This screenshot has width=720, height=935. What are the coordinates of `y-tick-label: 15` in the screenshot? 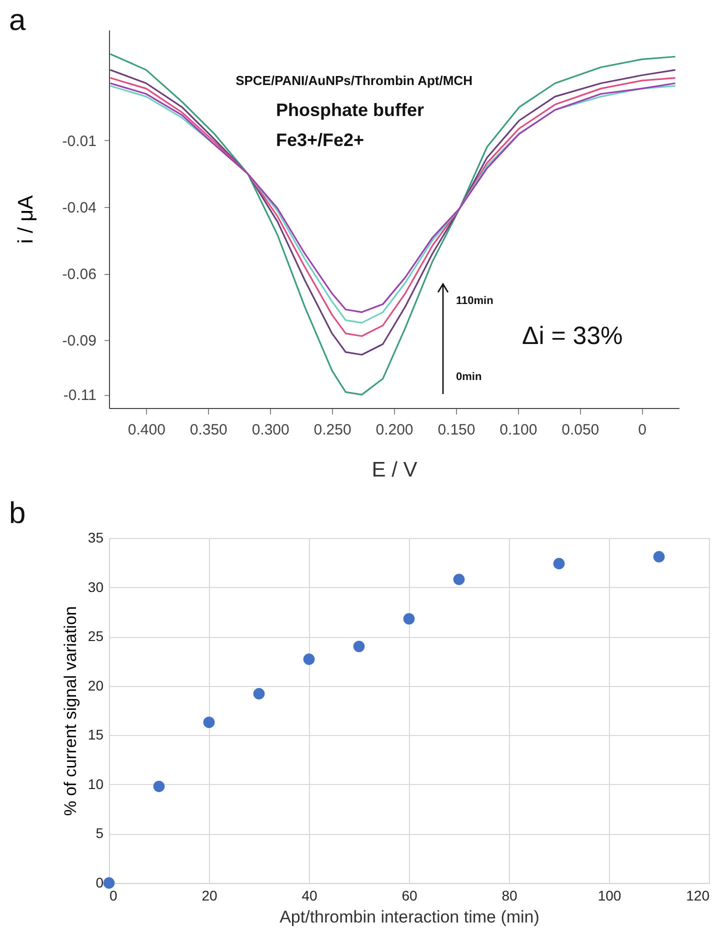 It's located at (96, 734).